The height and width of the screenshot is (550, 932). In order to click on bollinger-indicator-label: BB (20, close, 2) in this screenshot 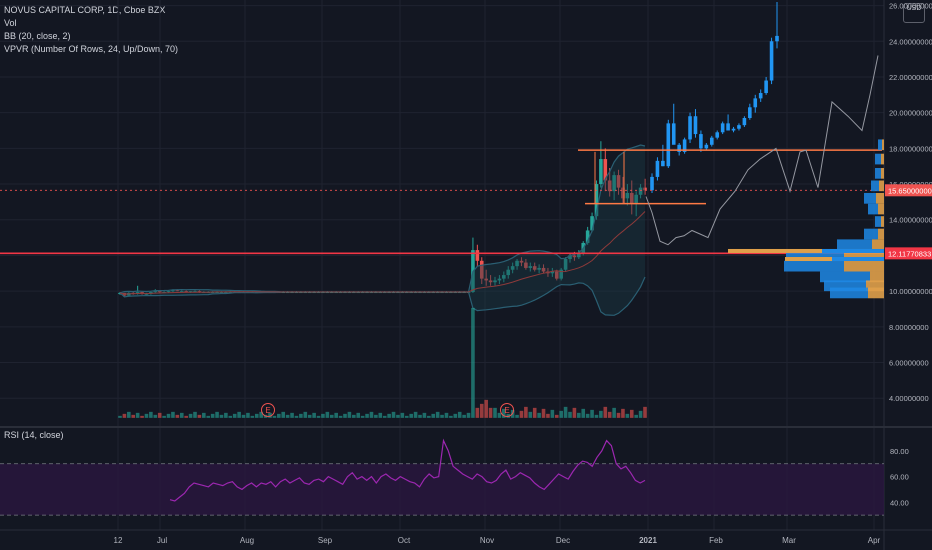, I will do `click(37, 36)`.